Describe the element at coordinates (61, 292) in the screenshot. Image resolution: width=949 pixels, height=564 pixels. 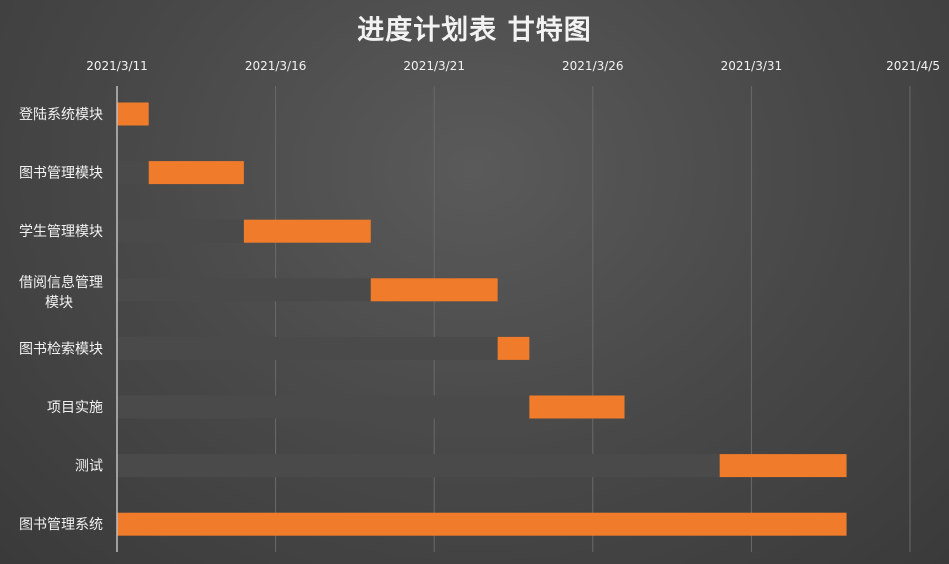
I see `task-label: 借阅信息管理模块` at that location.